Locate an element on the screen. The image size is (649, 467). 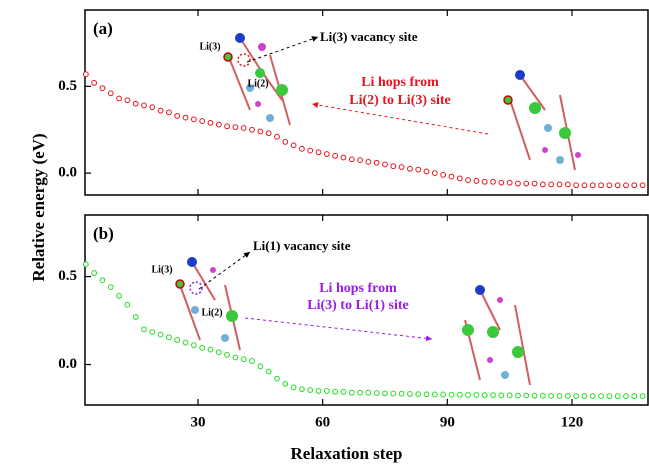
x-tick-label: 60 is located at coordinates (322, 422).